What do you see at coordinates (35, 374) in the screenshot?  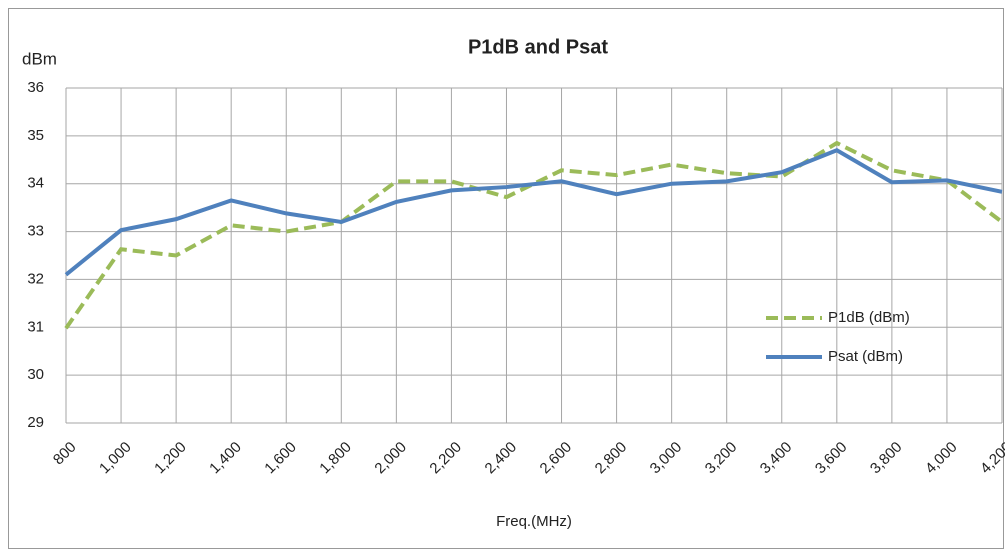 I see `y-tick-label: 30` at bounding box center [35, 374].